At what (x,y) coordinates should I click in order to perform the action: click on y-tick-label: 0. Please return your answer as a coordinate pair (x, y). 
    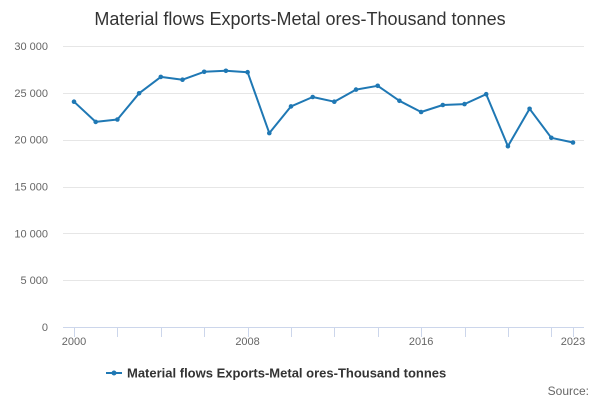
    Looking at the image, I should click on (45, 328).